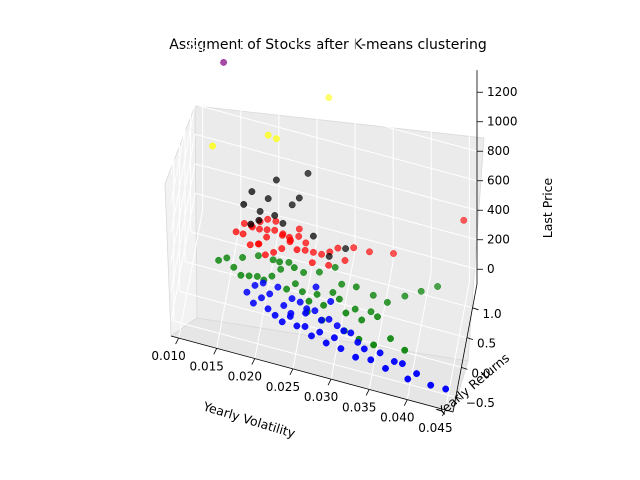 The width and height of the screenshot is (640, 480). Describe the element at coordinates (498, 151) in the screenshot. I see `z-tick-label: 800` at that location.